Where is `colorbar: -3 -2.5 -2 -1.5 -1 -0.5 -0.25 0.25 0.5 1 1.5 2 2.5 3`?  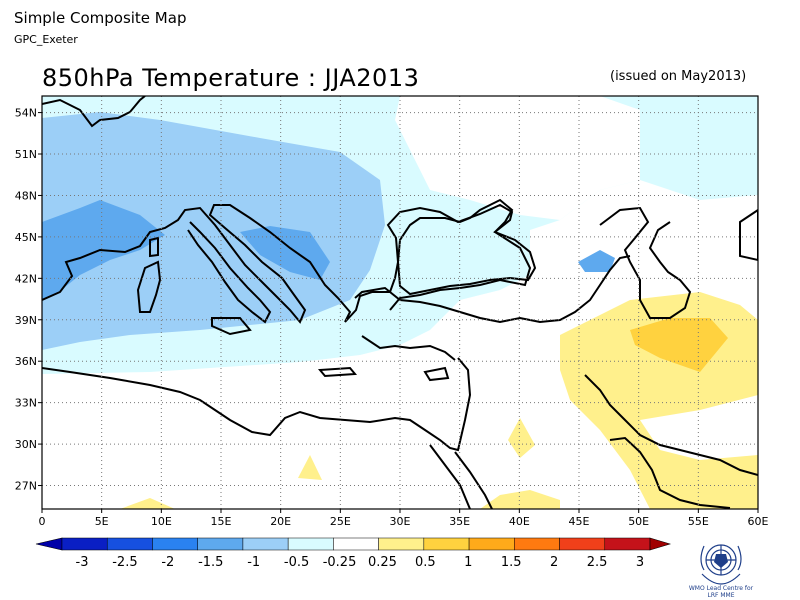
colorbar: -3 -2.5 -2 -1.5 -1 -0.5 -0.25 0.25 0.5 1 1.5 2 2.5 3 is located at coordinates (353, 553).